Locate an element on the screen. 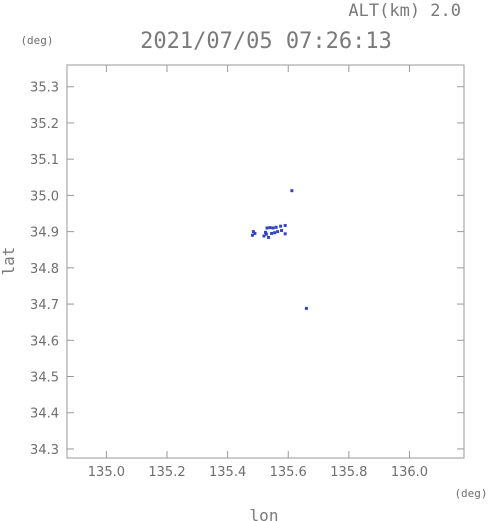  x-tick-label: 135.8 is located at coordinates (348, 472).